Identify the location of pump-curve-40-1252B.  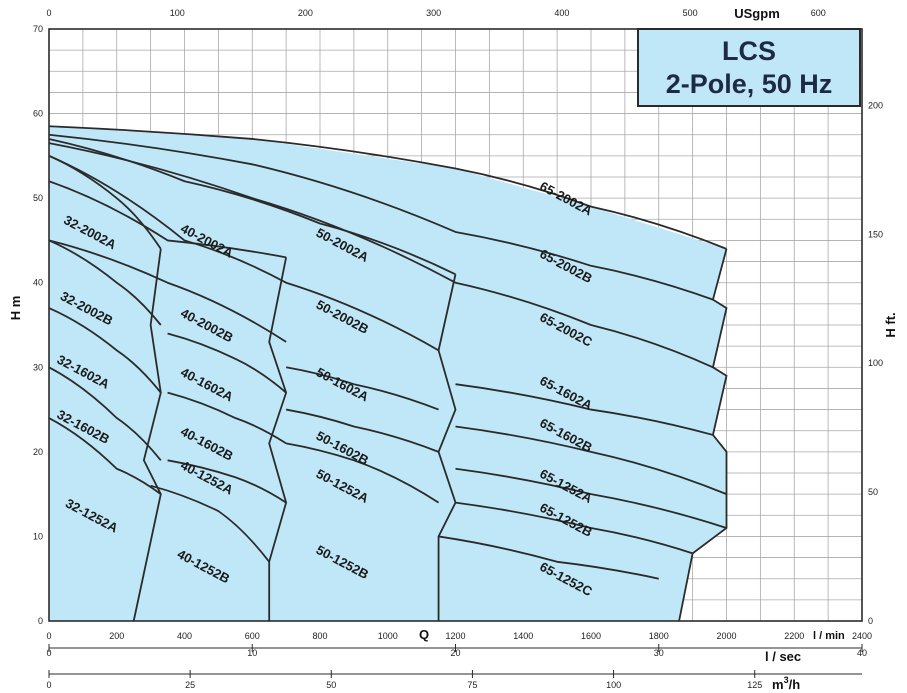
(210, 523).